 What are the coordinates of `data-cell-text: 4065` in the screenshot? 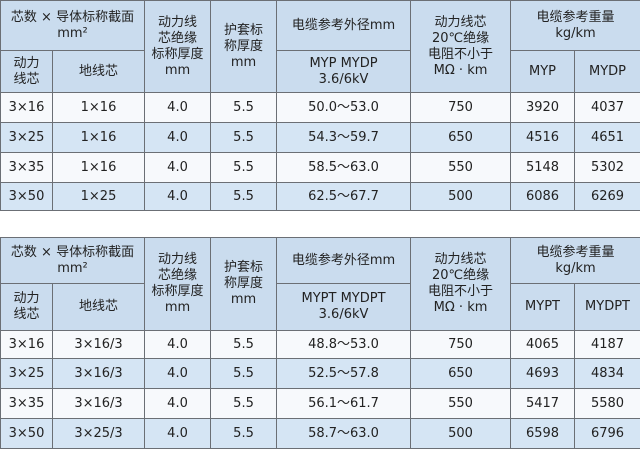 It's located at (542, 345).